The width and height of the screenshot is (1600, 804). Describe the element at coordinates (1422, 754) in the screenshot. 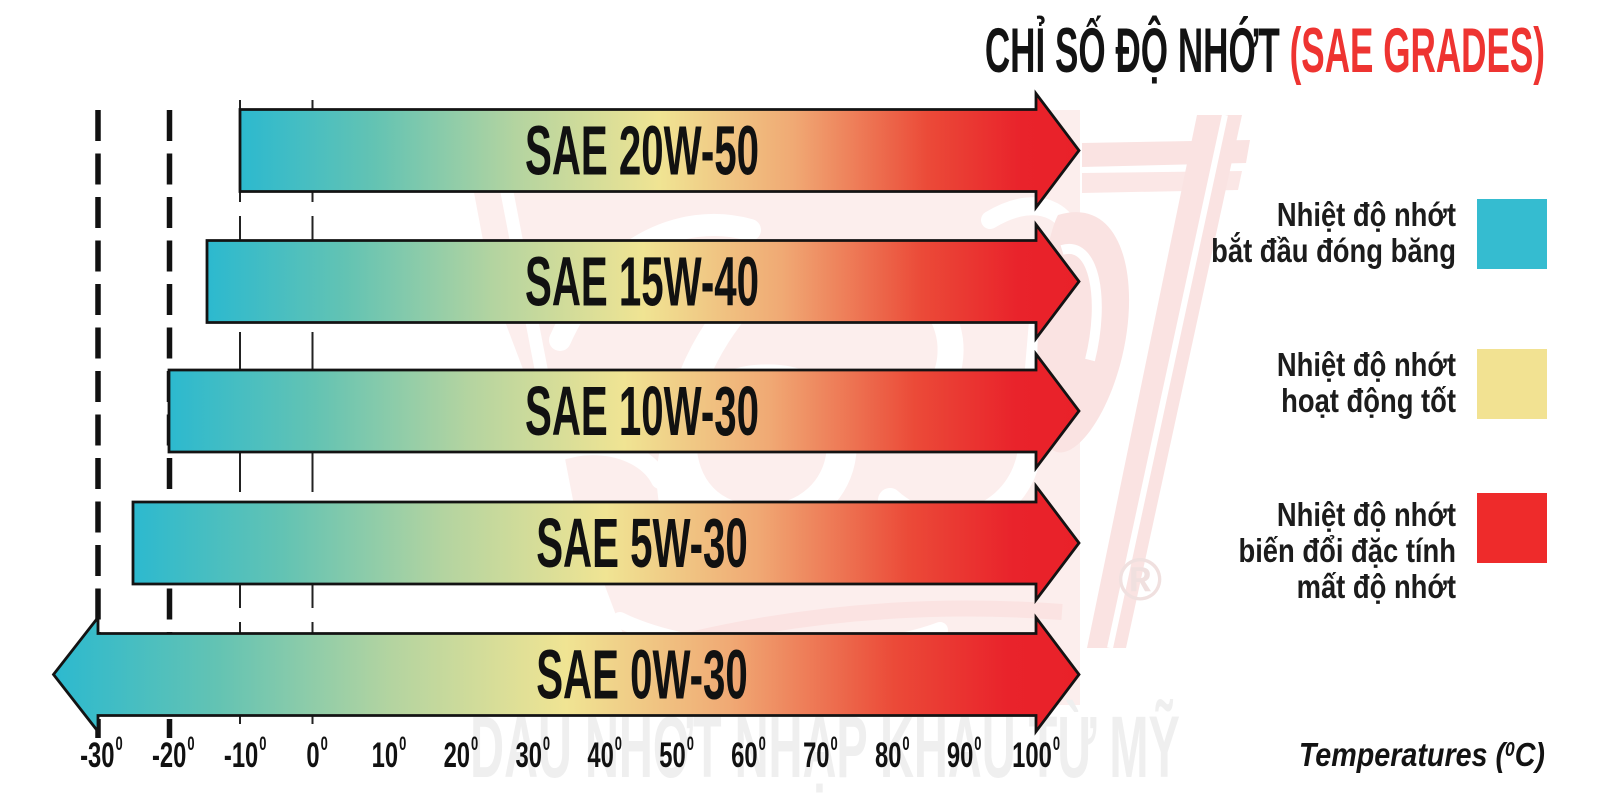

I see `svg-text: Temperatures (0C)` at that location.